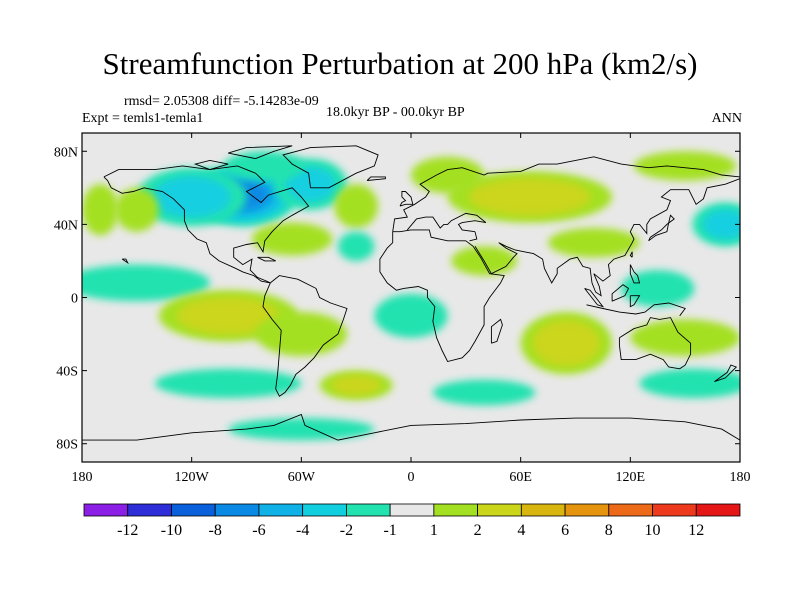  Describe the element at coordinates (221, 101) in the screenshot. I see `stats-label: rmsd= 2.05308 diff= -5.14283e-09` at that location.